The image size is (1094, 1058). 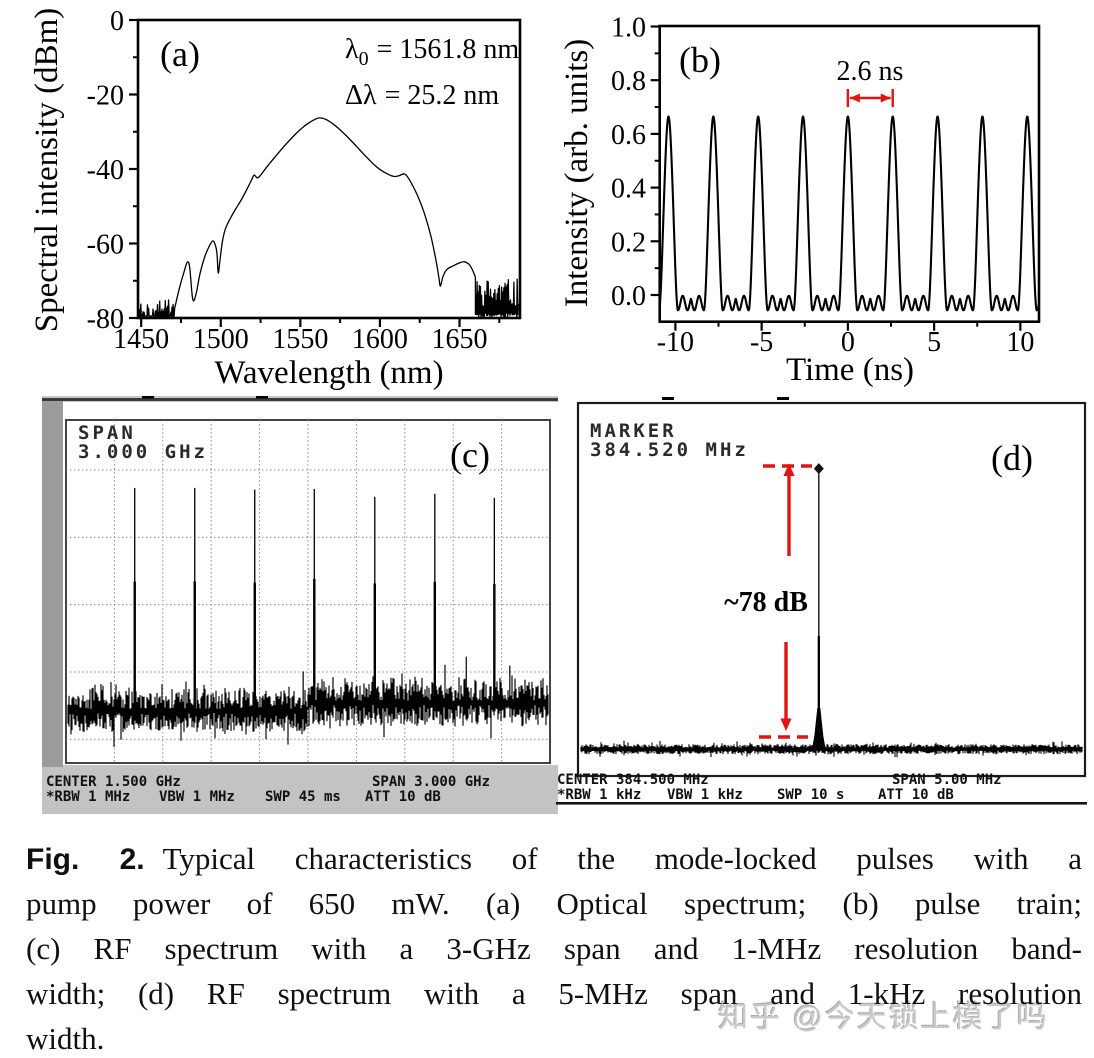 What do you see at coordinates (52, 584) in the screenshot?
I see `bezel-left-strip` at bounding box center [52, 584].